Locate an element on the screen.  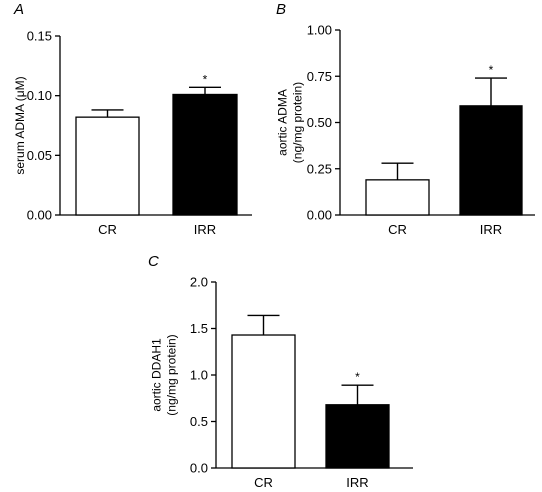
y-tick-label: 1.00 is located at coordinates (319, 30).